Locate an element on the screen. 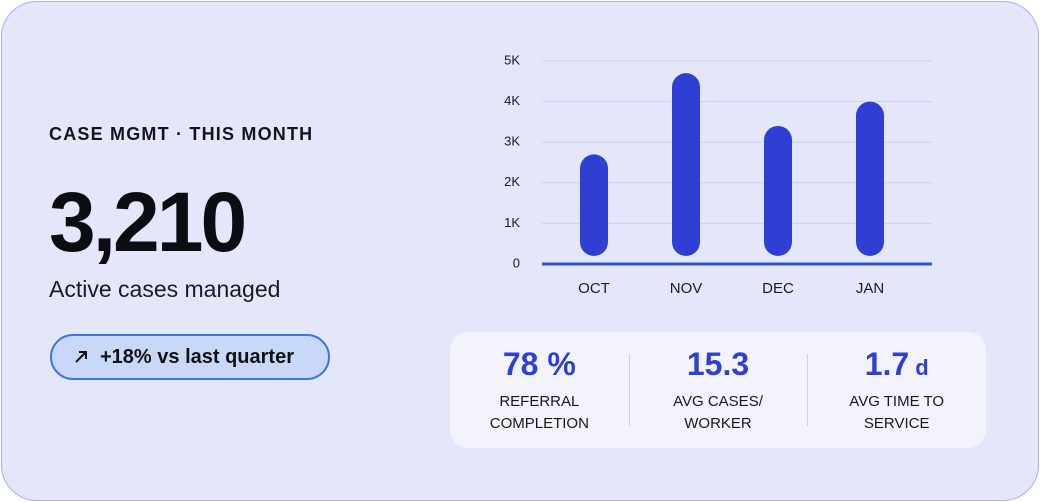 The width and height of the screenshot is (1040, 502). x-tick-label: OCT is located at coordinates (594, 288).